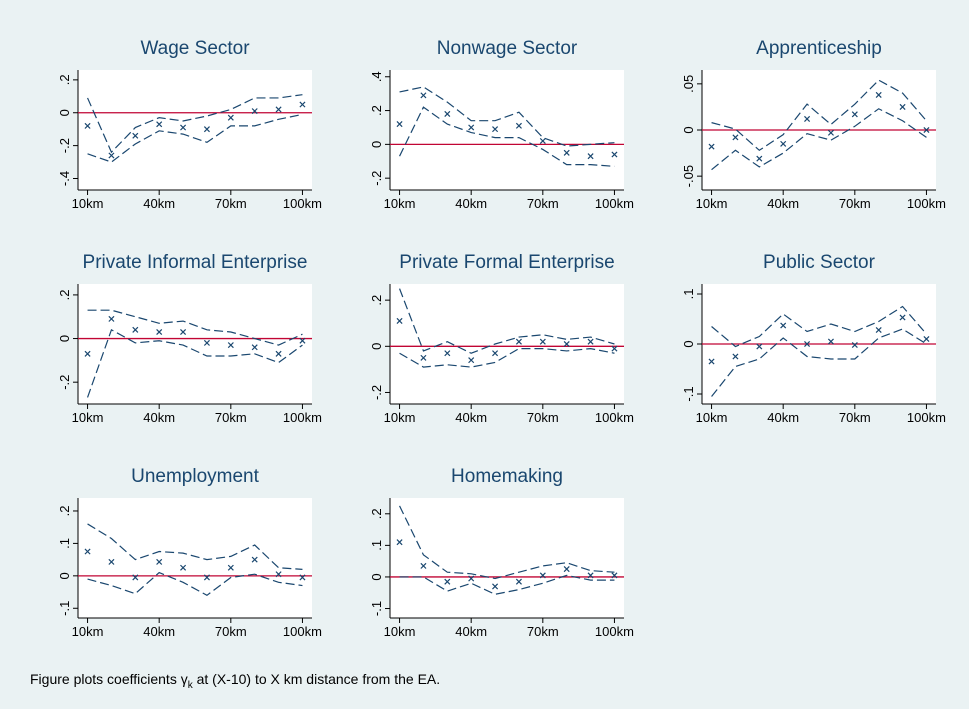 The height and width of the screenshot is (709, 969). What do you see at coordinates (184, 679) in the screenshot?
I see `note-symbol: γ` at bounding box center [184, 679].